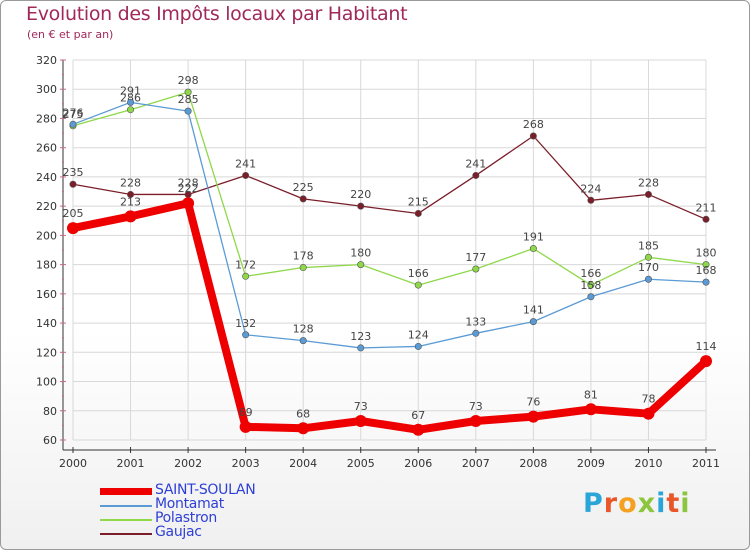 This screenshot has width=750, height=550. Describe the element at coordinates (673, 503) in the screenshot. I see `logo-letter: t` at that location.